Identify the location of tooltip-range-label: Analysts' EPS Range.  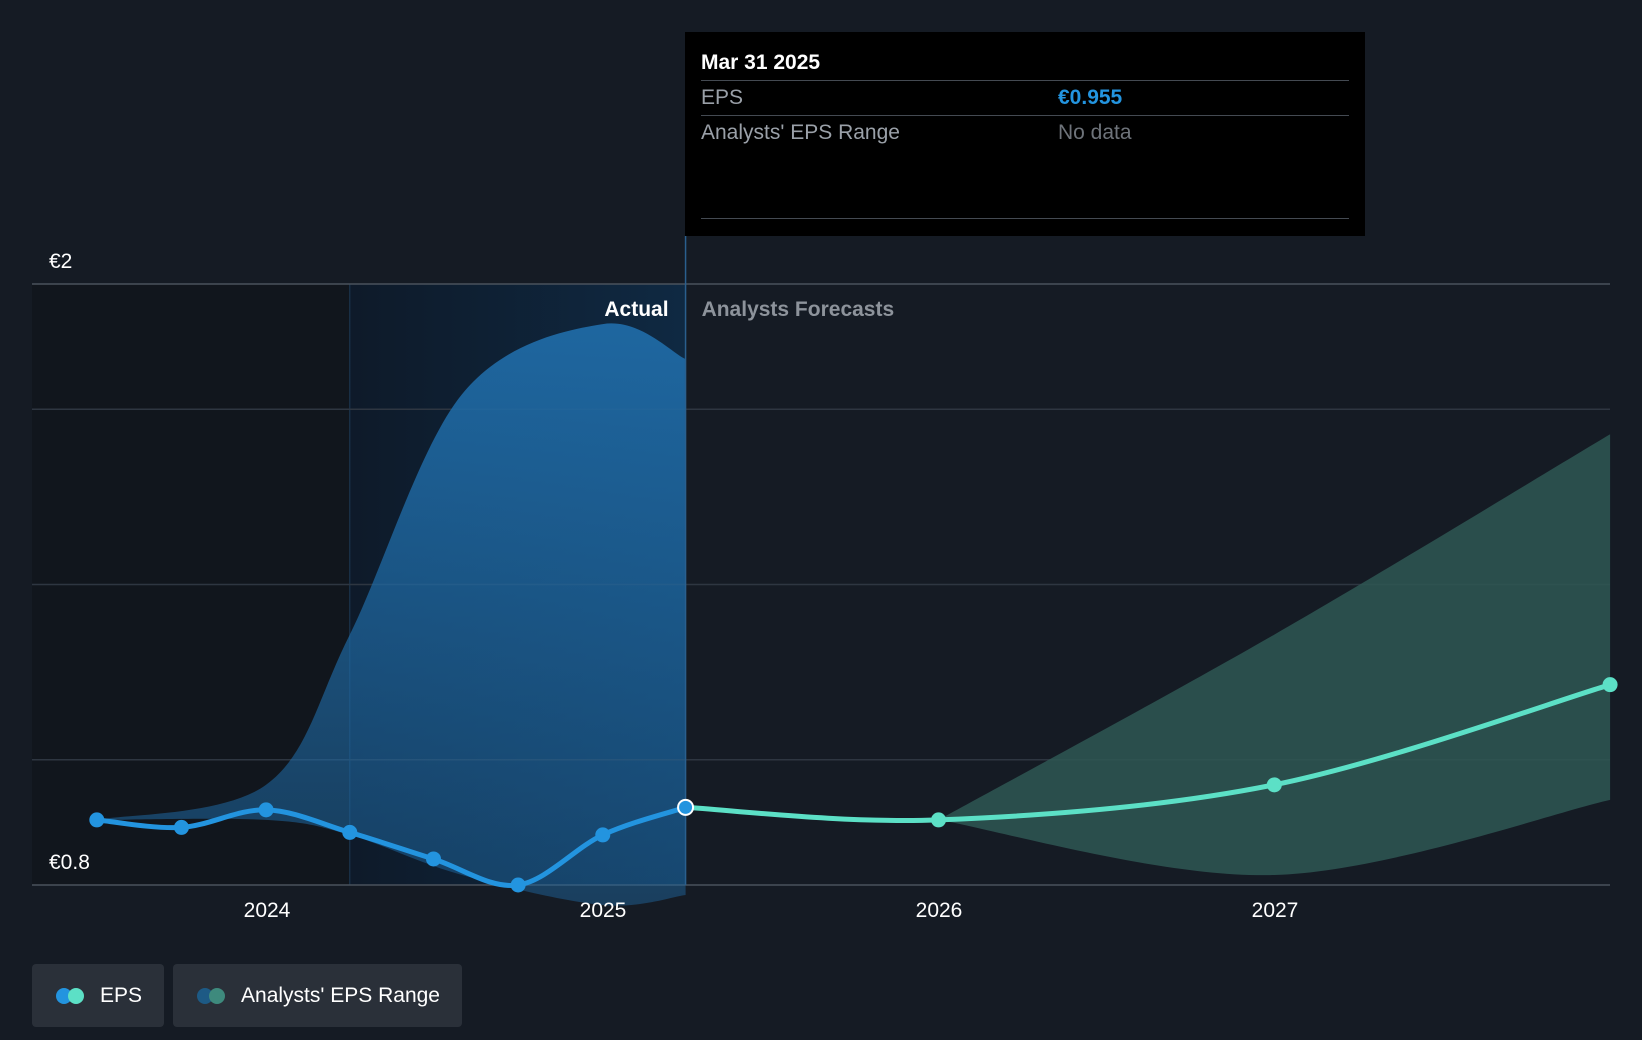
(800, 132).